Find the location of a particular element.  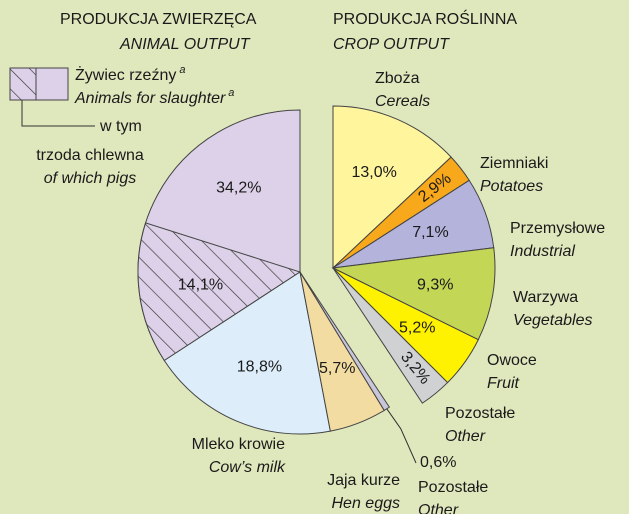

value-label: 34,2% is located at coordinates (238, 188).